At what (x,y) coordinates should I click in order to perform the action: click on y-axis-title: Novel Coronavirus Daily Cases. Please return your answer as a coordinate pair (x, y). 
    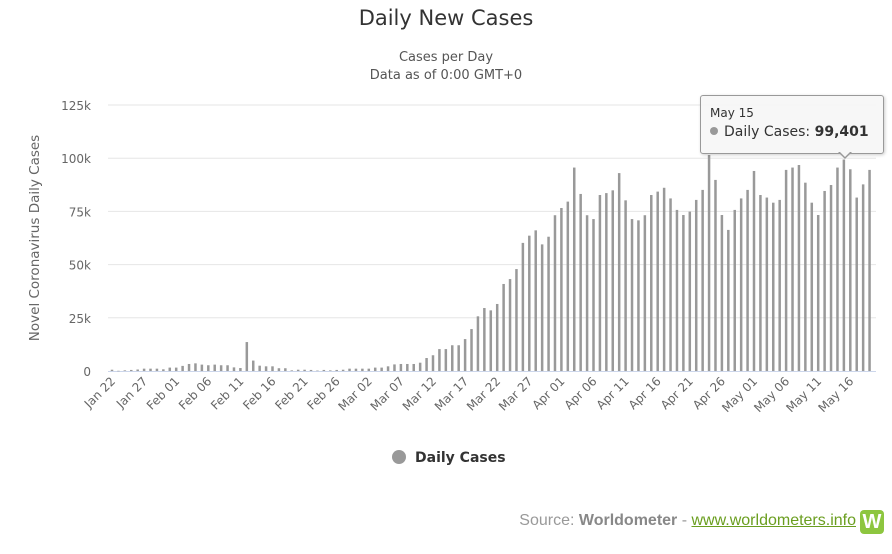
    Looking at the image, I should click on (35, 238).